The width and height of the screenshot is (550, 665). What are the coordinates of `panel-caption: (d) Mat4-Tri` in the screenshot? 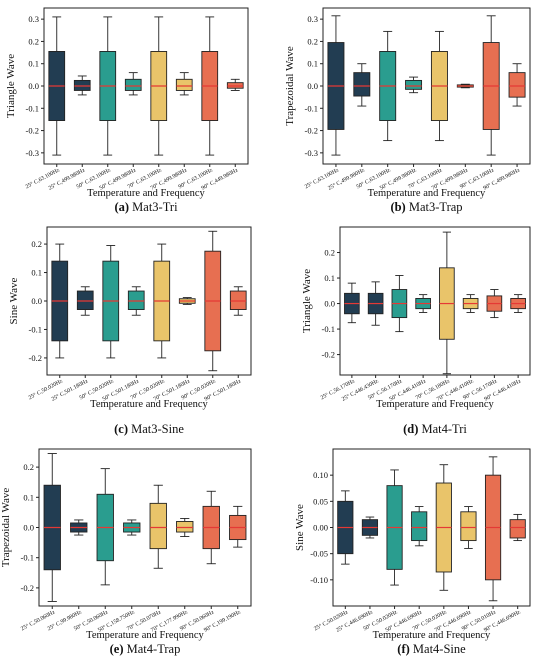 It's located at (435, 429).